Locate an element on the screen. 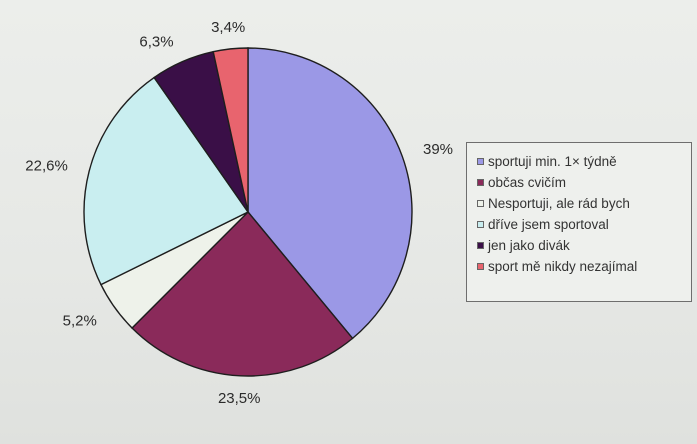 The image size is (697, 444). legend-item: Nesportuji, ale rád bych is located at coordinates (584, 203).